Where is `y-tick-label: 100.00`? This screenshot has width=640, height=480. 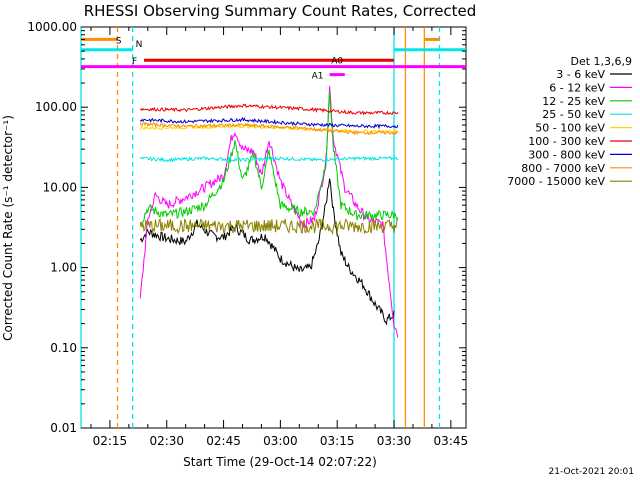
y-tick-label: 100.00 is located at coordinates (56, 107).